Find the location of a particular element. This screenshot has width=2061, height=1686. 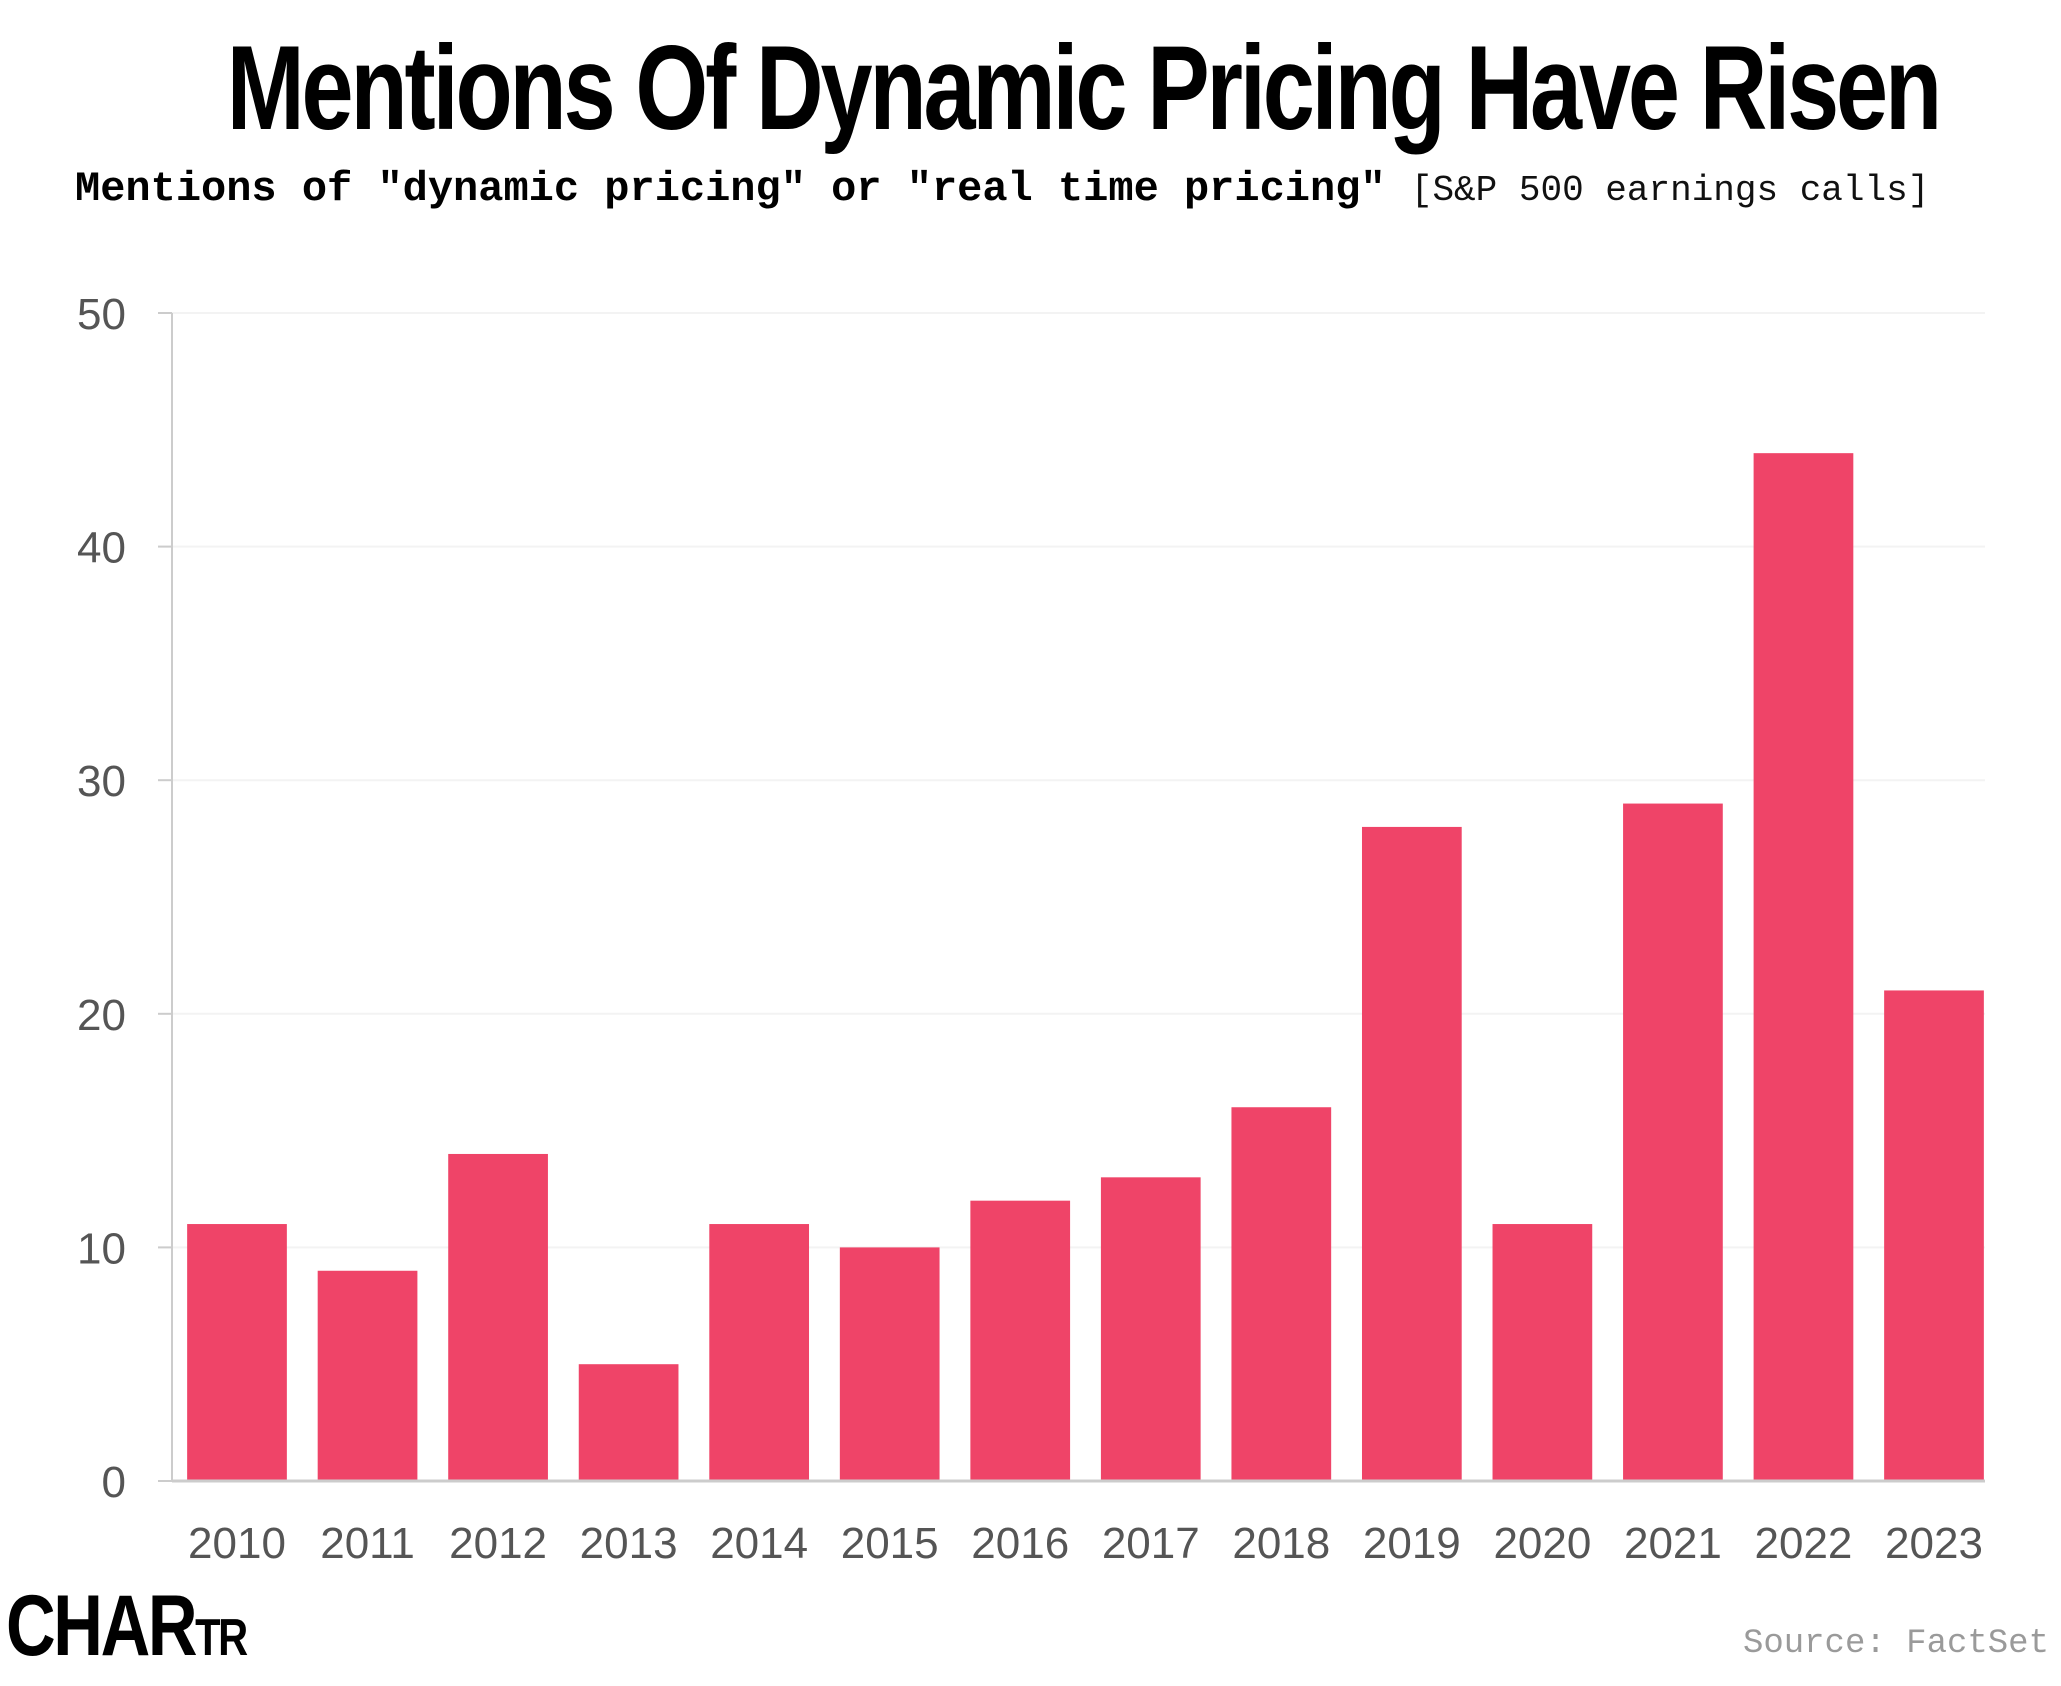

x-tick-label-2014: 2014 is located at coordinates (759, 1539).